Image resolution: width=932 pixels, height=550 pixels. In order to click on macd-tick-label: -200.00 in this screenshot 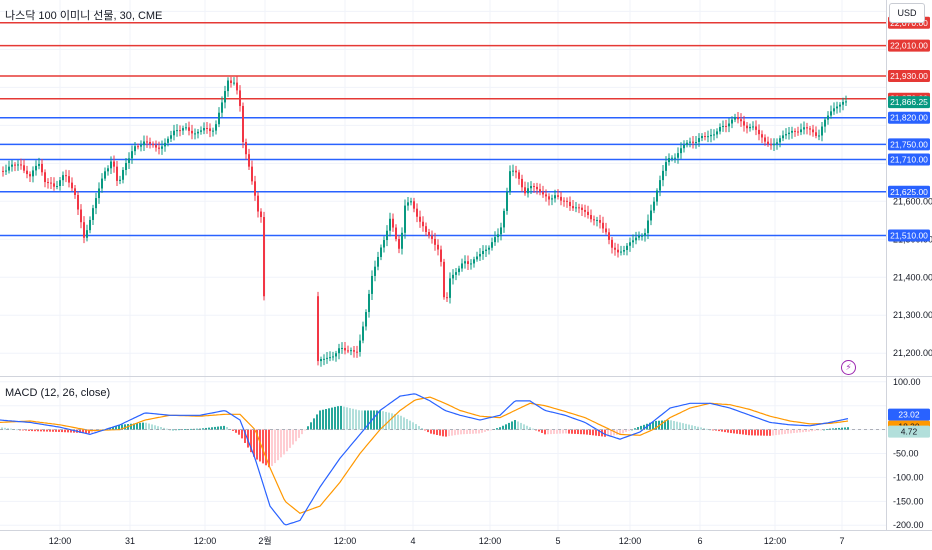, I will do `click(908, 525)`.